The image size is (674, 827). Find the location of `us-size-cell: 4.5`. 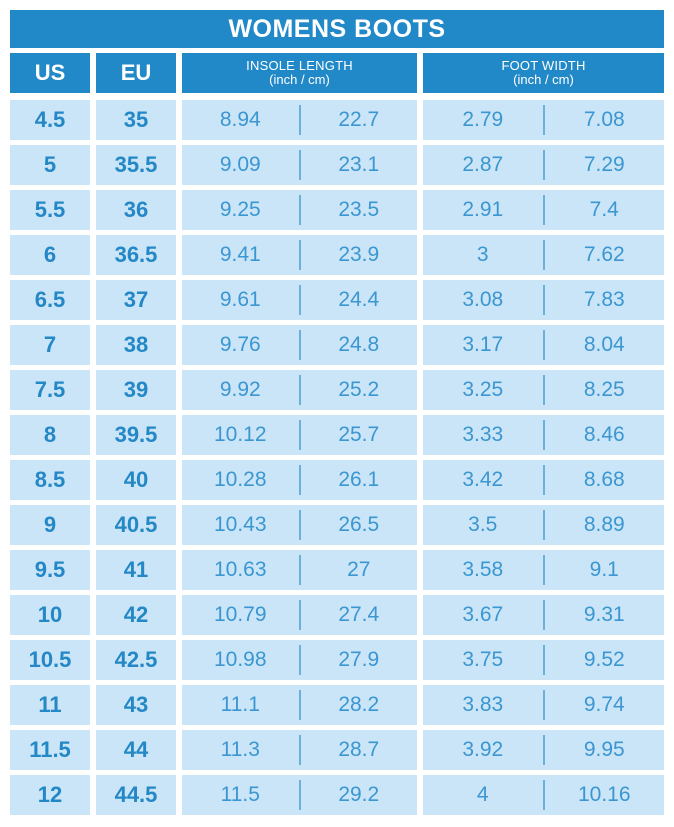

us-size-cell: 4.5 is located at coordinates (50, 120).